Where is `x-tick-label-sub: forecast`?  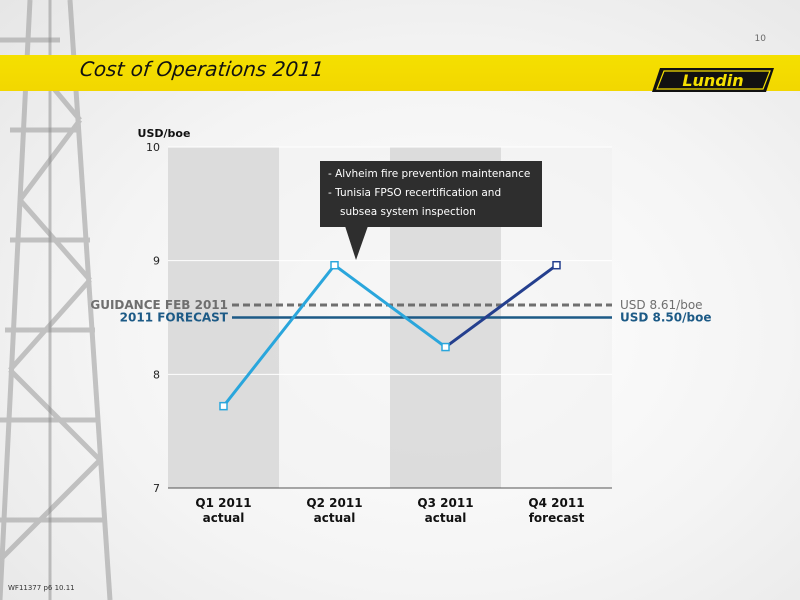
x-tick-label-sub: forecast is located at coordinates (557, 518).